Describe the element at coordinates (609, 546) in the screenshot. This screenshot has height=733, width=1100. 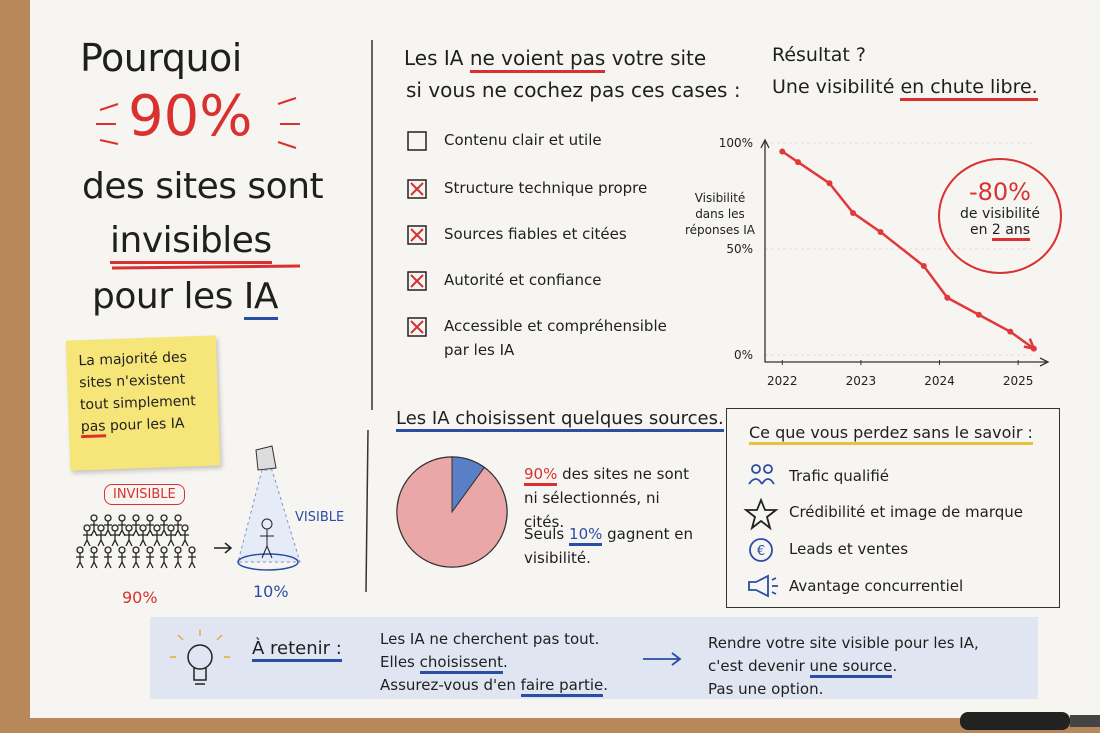
I see `pie-category: gagnent en visibilité.` at that location.